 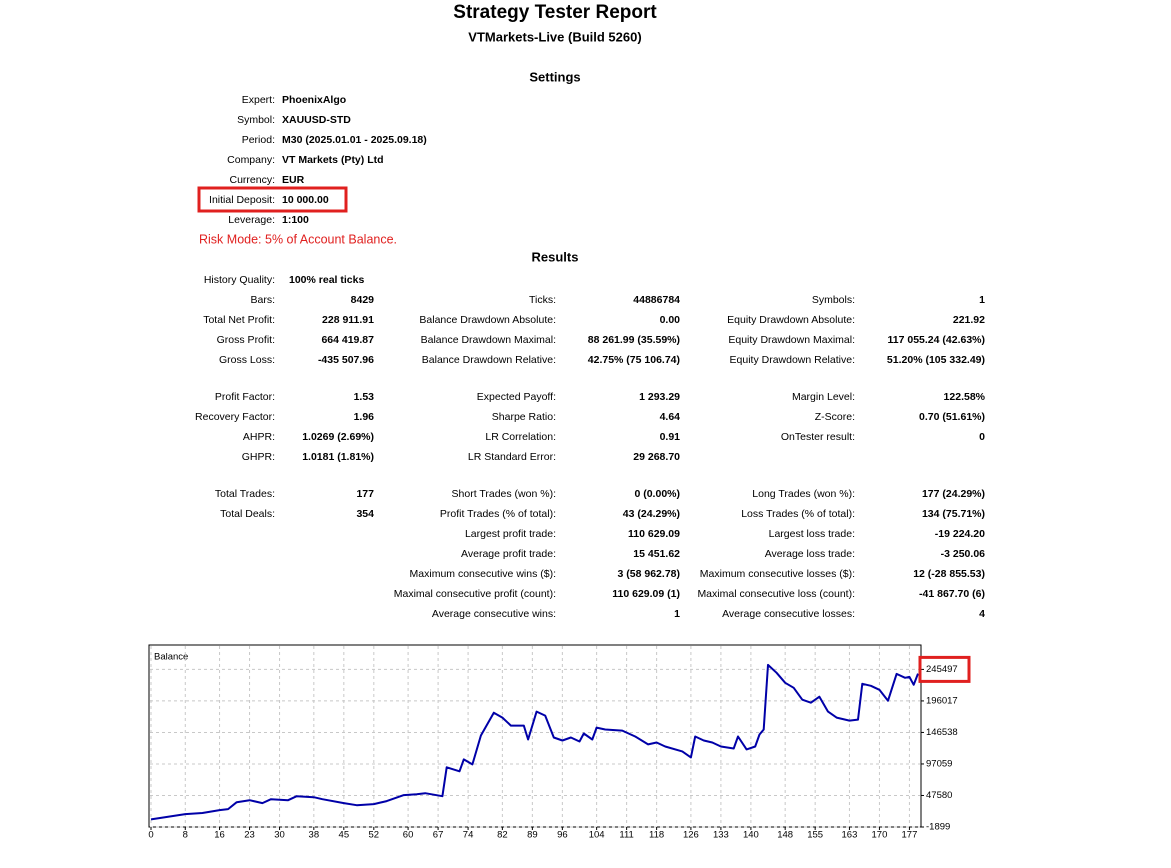 What do you see at coordinates (656, 554) in the screenshot?
I see `result-value: 15 451.62` at bounding box center [656, 554].